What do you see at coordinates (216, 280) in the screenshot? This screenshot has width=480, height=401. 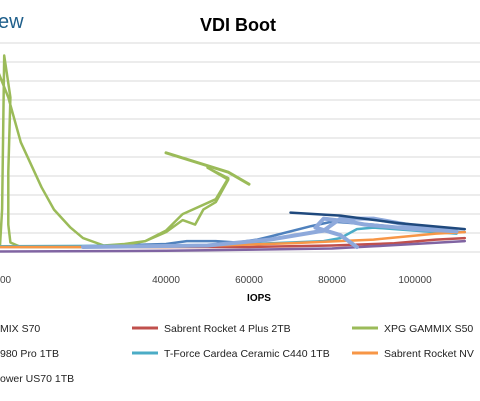 I see `x-axis-ticks: 00 40000 60000 80000 100000` at bounding box center [216, 280].